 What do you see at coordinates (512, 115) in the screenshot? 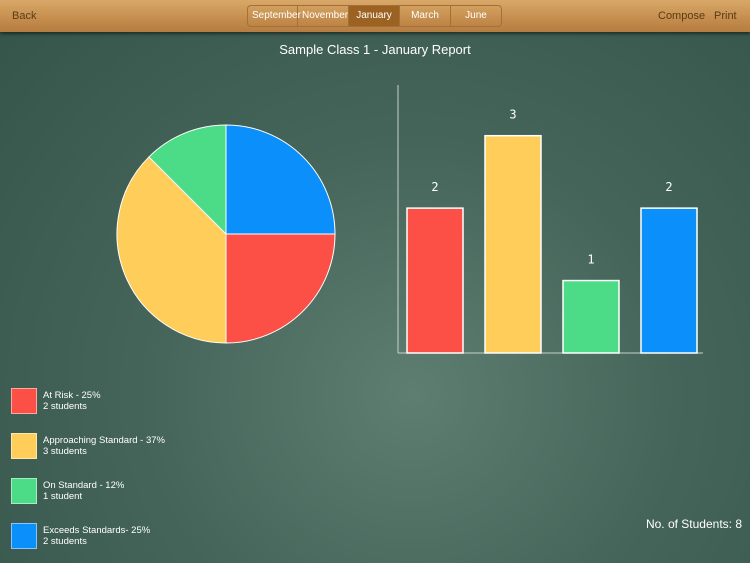
I see `bar-data-label: 3` at bounding box center [512, 115].